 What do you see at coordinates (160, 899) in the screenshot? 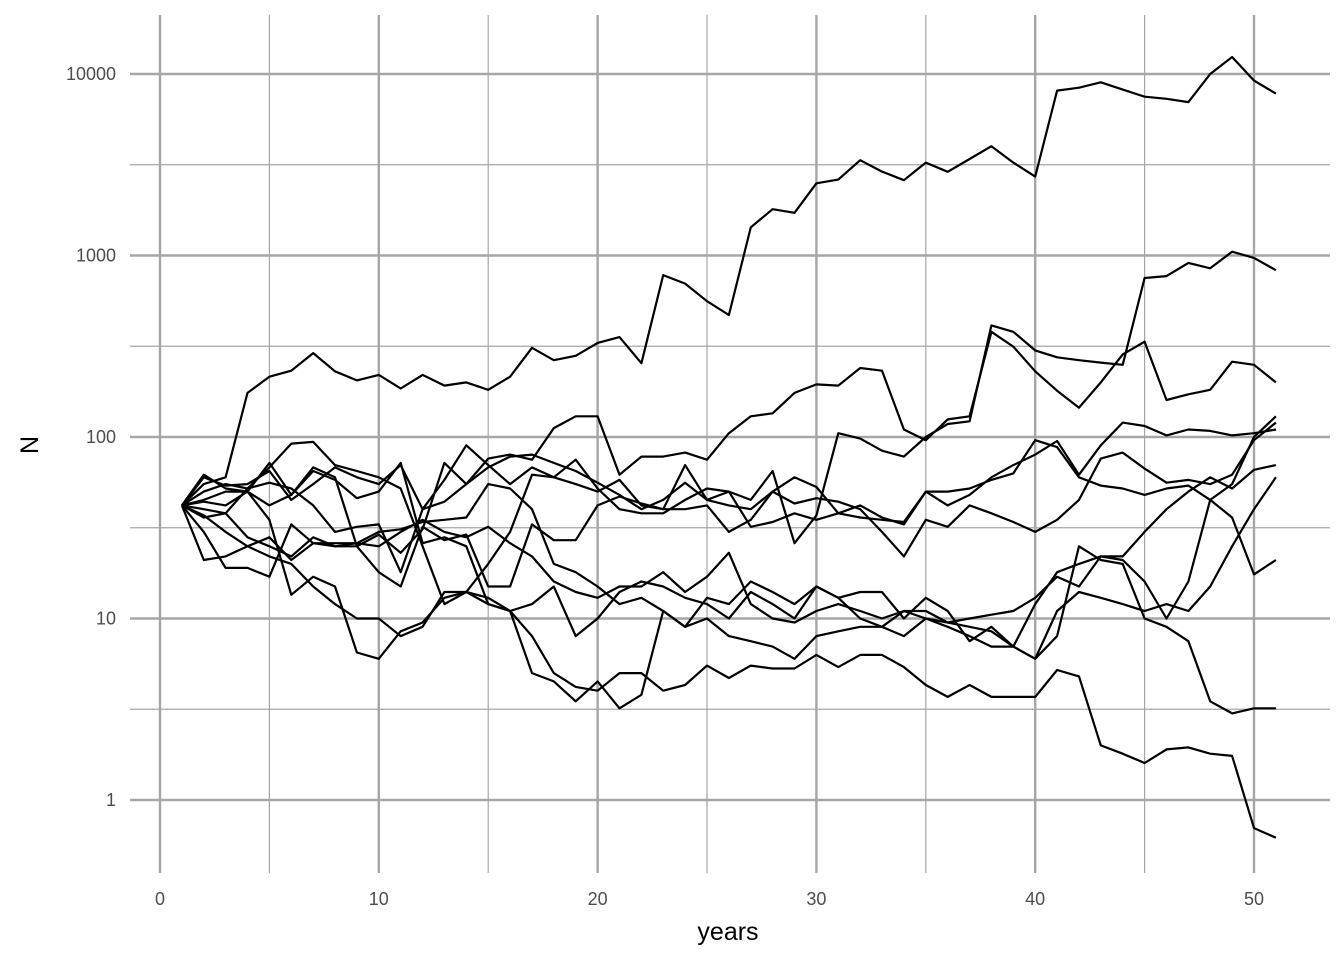
I see `x-tick-label: 0` at bounding box center [160, 899].